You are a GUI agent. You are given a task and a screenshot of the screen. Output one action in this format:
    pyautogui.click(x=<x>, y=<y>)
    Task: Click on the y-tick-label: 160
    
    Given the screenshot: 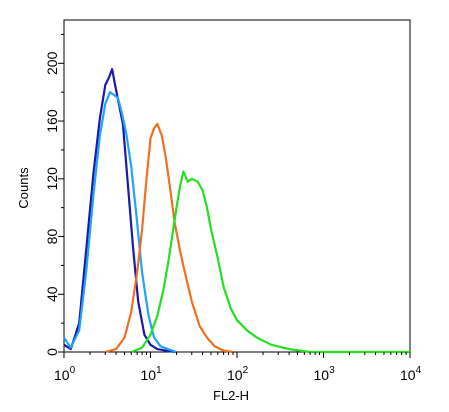 What is the action you would take?
    pyautogui.click(x=52, y=121)
    